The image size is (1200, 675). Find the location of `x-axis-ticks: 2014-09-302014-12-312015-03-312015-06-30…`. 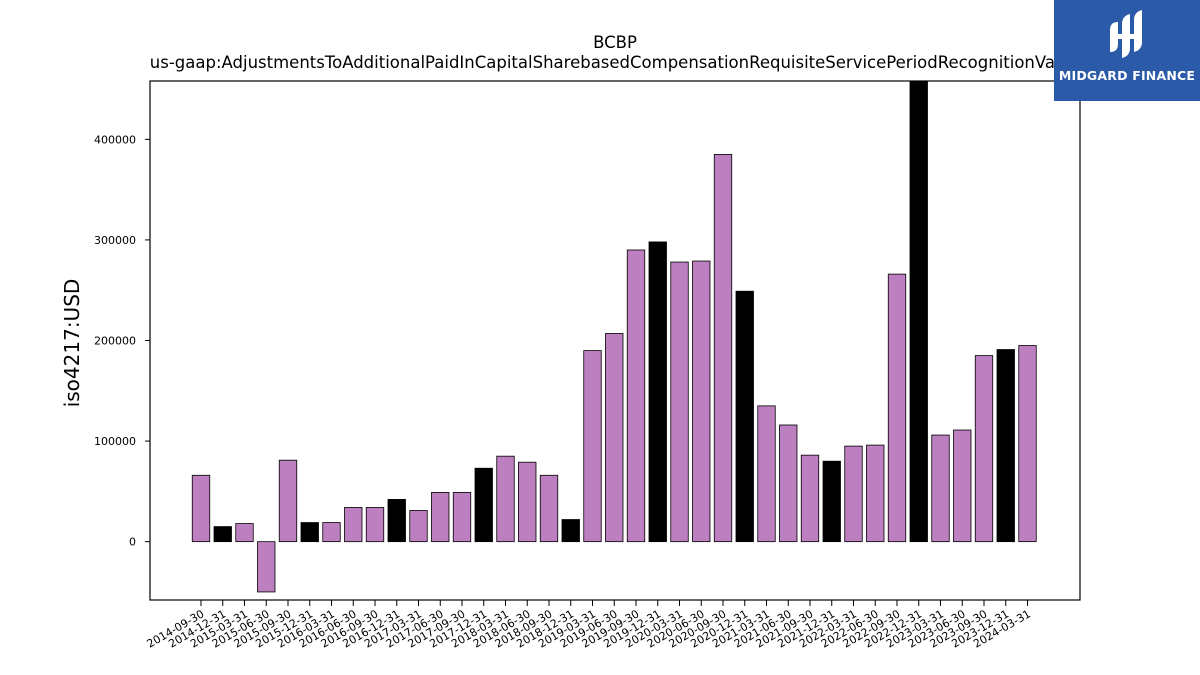

x-axis-ticks: 2014-09-302014-12-312015-03-312015-06-30… is located at coordinates (589, 625).